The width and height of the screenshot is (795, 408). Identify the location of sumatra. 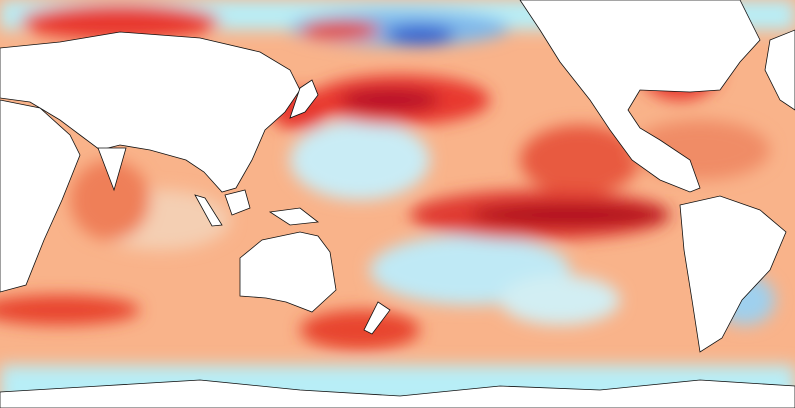
(208, 210).